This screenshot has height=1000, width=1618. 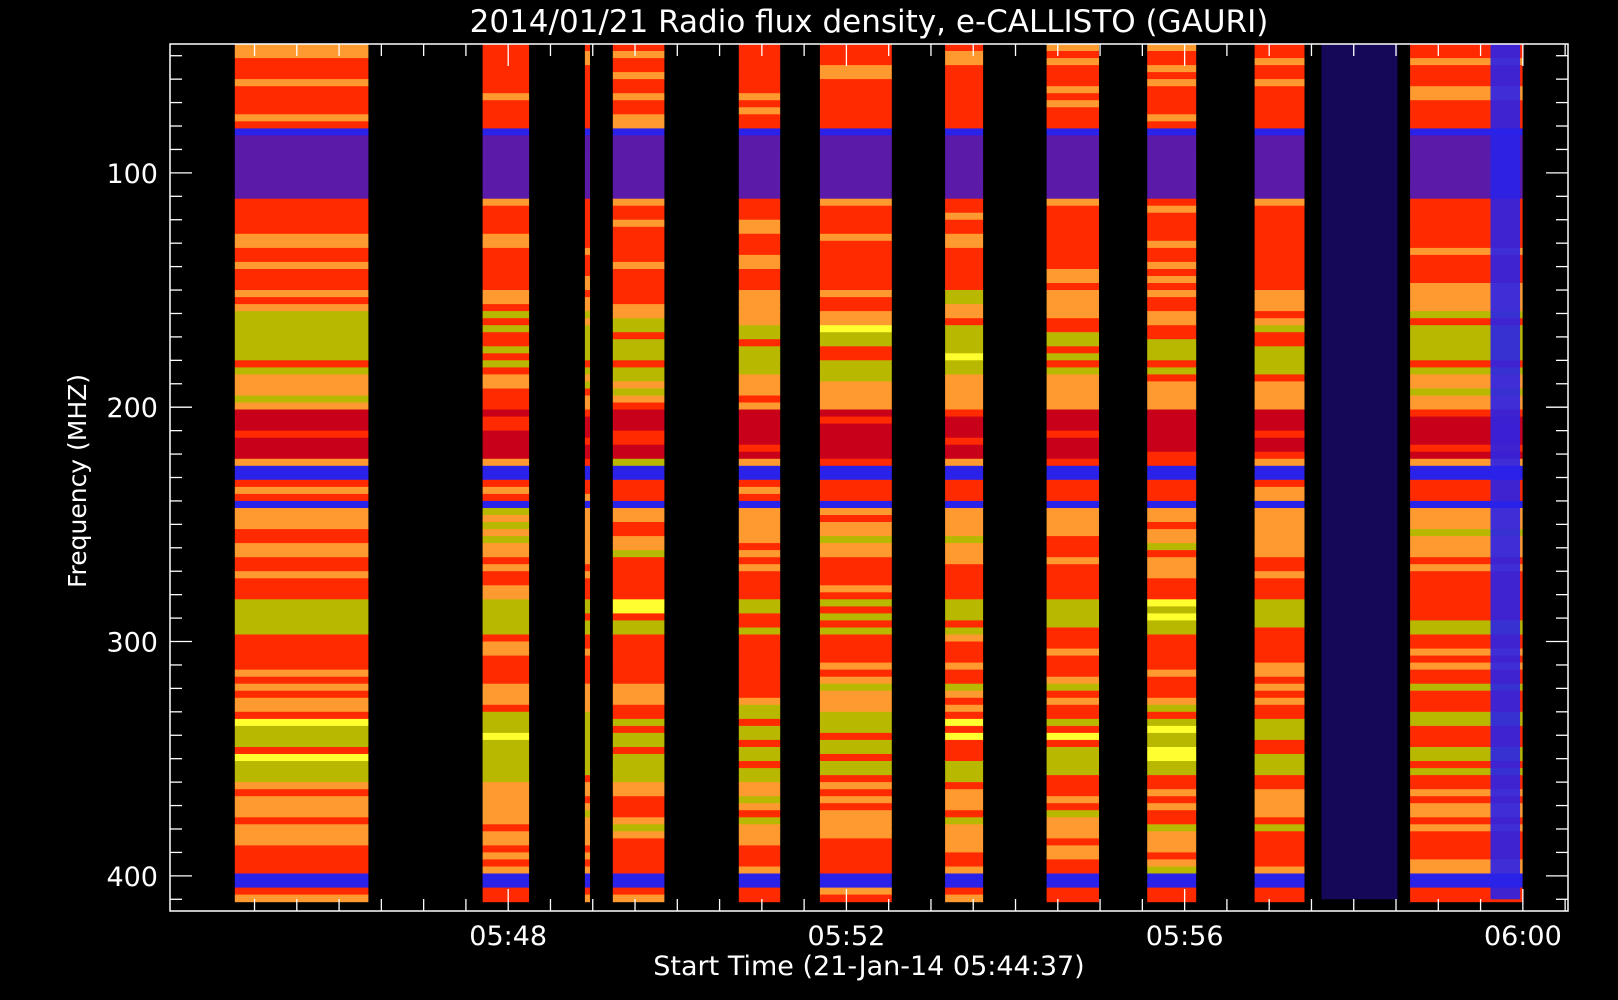 I want to click on x-tick-label: 05:48, so click(x=508, y=936).